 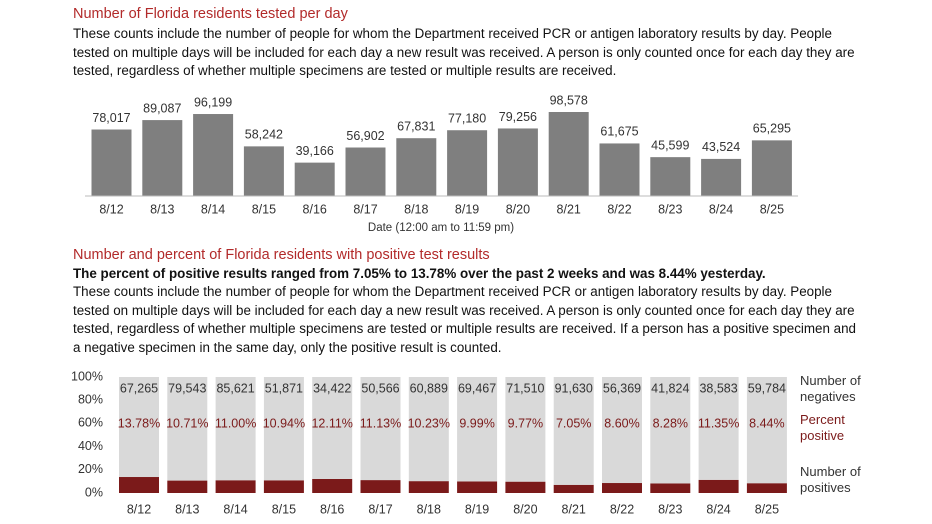 I want to click on legend-entry: Number of negatives, so click(x=830, y=388).